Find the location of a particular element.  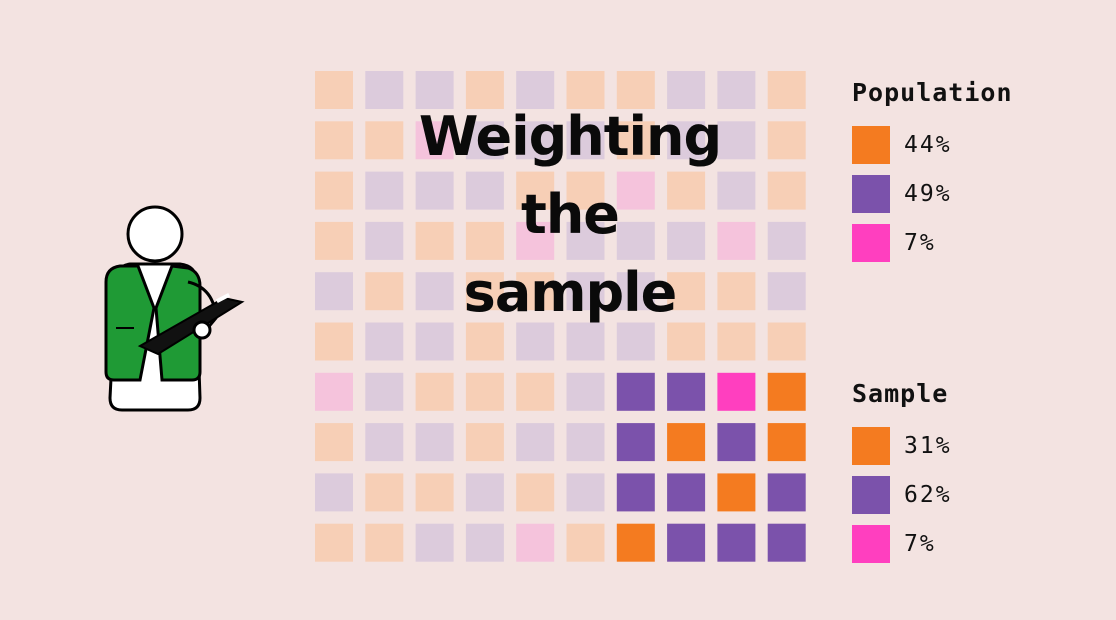

sample-legend-row-purple: 62% is located at coordinates (972, 494).